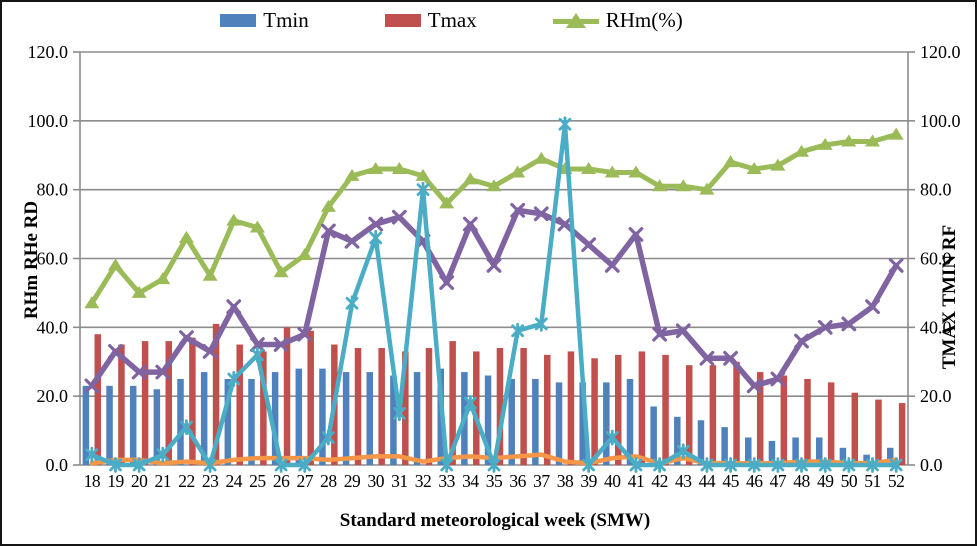 This screenshot has width=977, height=546. I want to click on x-tick-label: 19, so click(115, 481).